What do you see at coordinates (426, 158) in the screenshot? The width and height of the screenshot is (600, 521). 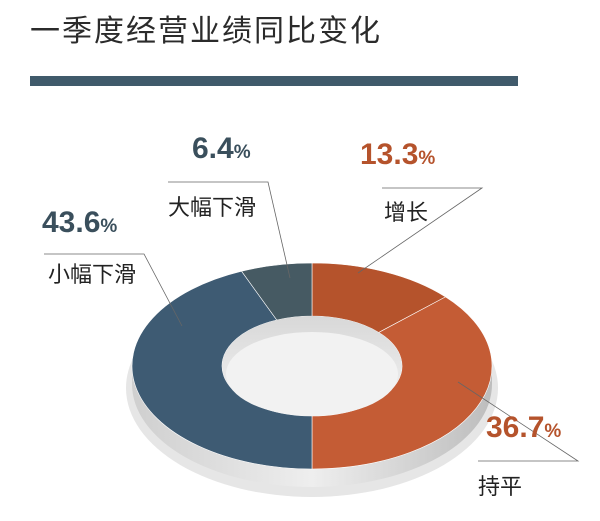 I see `percent-sign-0: %` at bounding box center [426, 158].